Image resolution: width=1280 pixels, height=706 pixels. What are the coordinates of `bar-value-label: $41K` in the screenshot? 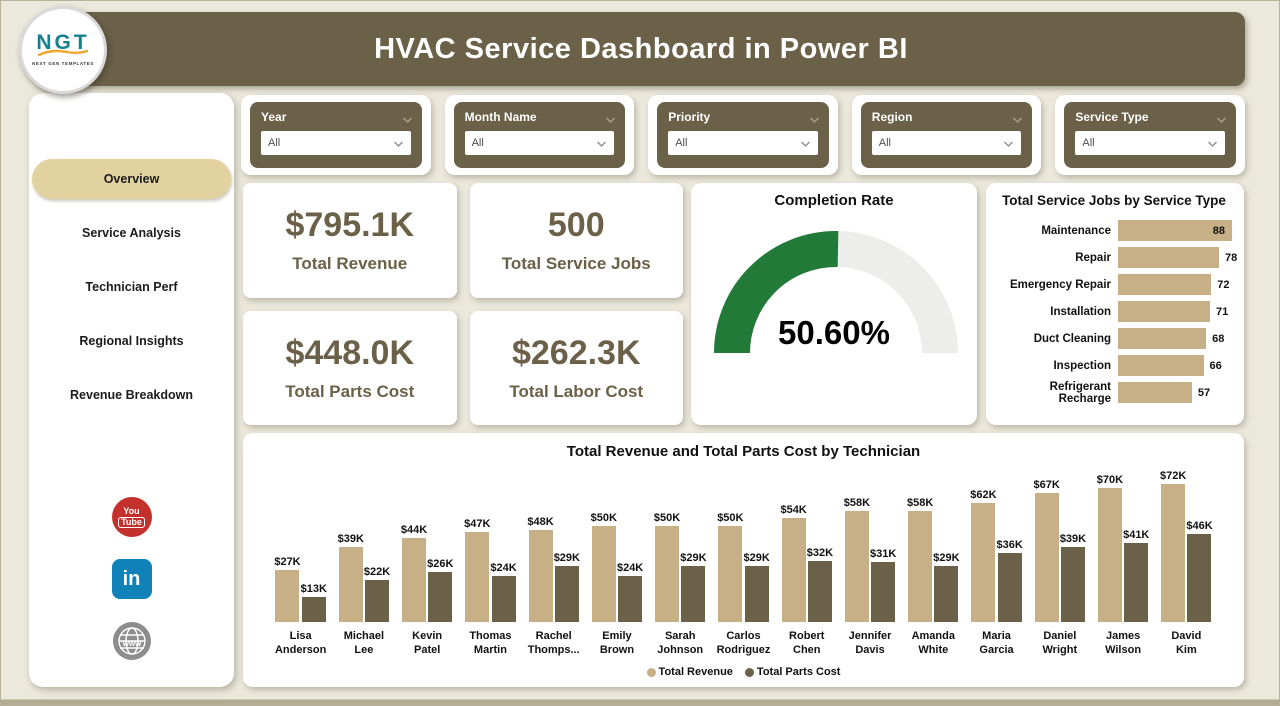 It's located at (1136, 535).